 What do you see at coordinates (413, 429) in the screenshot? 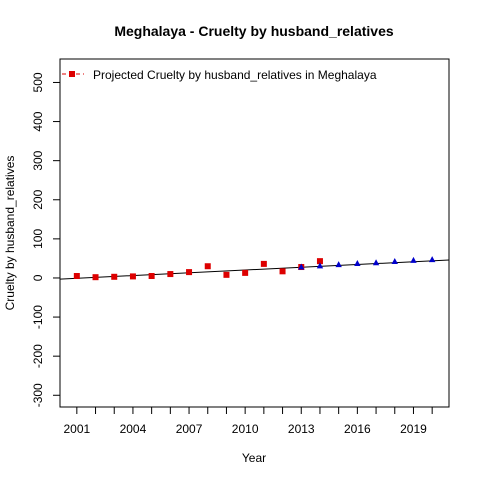
I see `x-tick-label: 2019` at bounding box center [413, 429].